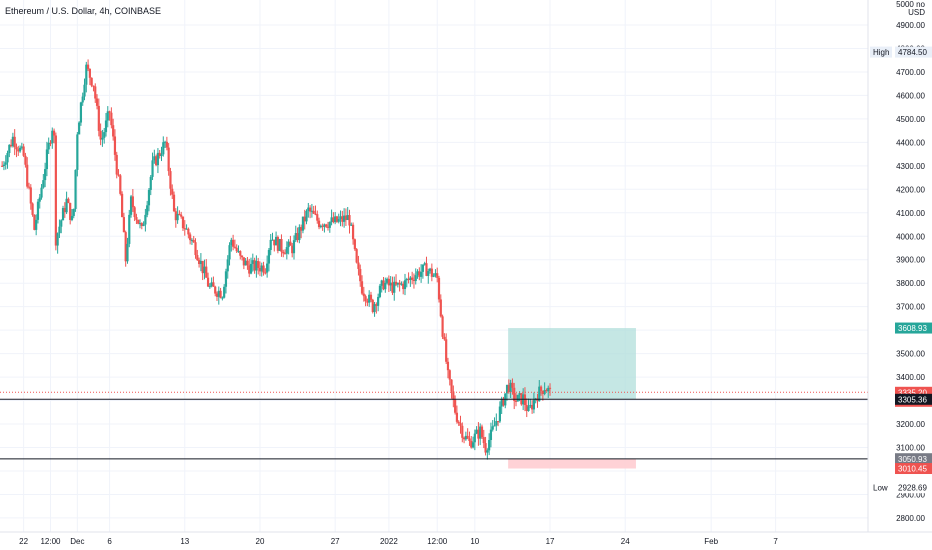 Image resolution: width=932 pixels, height=550 pixels. I want to click on y-tick-label: 3200.00, so click(910, 424).